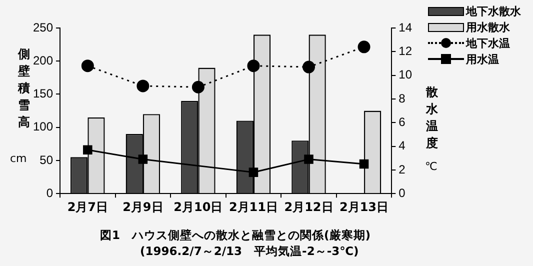 The width and height of the screenshot is (533, 266). I want to click on y-tick-label: 0, so click(50, 193).